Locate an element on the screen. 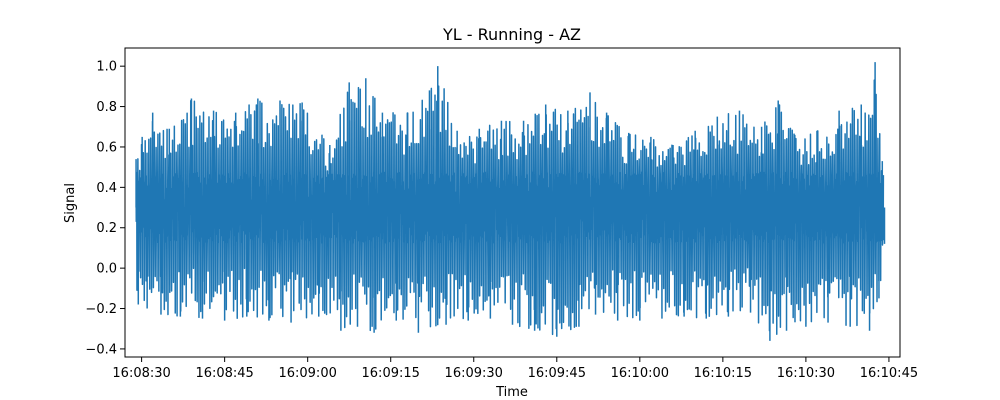  y-tick-label: 0.0 is located at coordinates (106, 269).